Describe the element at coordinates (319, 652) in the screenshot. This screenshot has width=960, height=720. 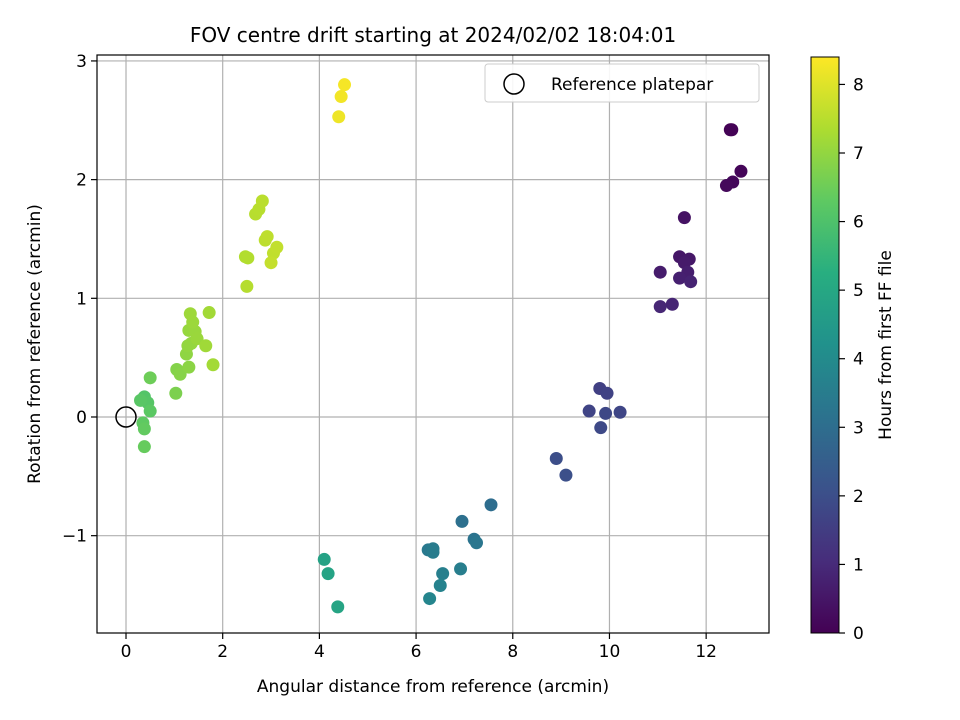
I see `x-tick-label: 4` at that location.